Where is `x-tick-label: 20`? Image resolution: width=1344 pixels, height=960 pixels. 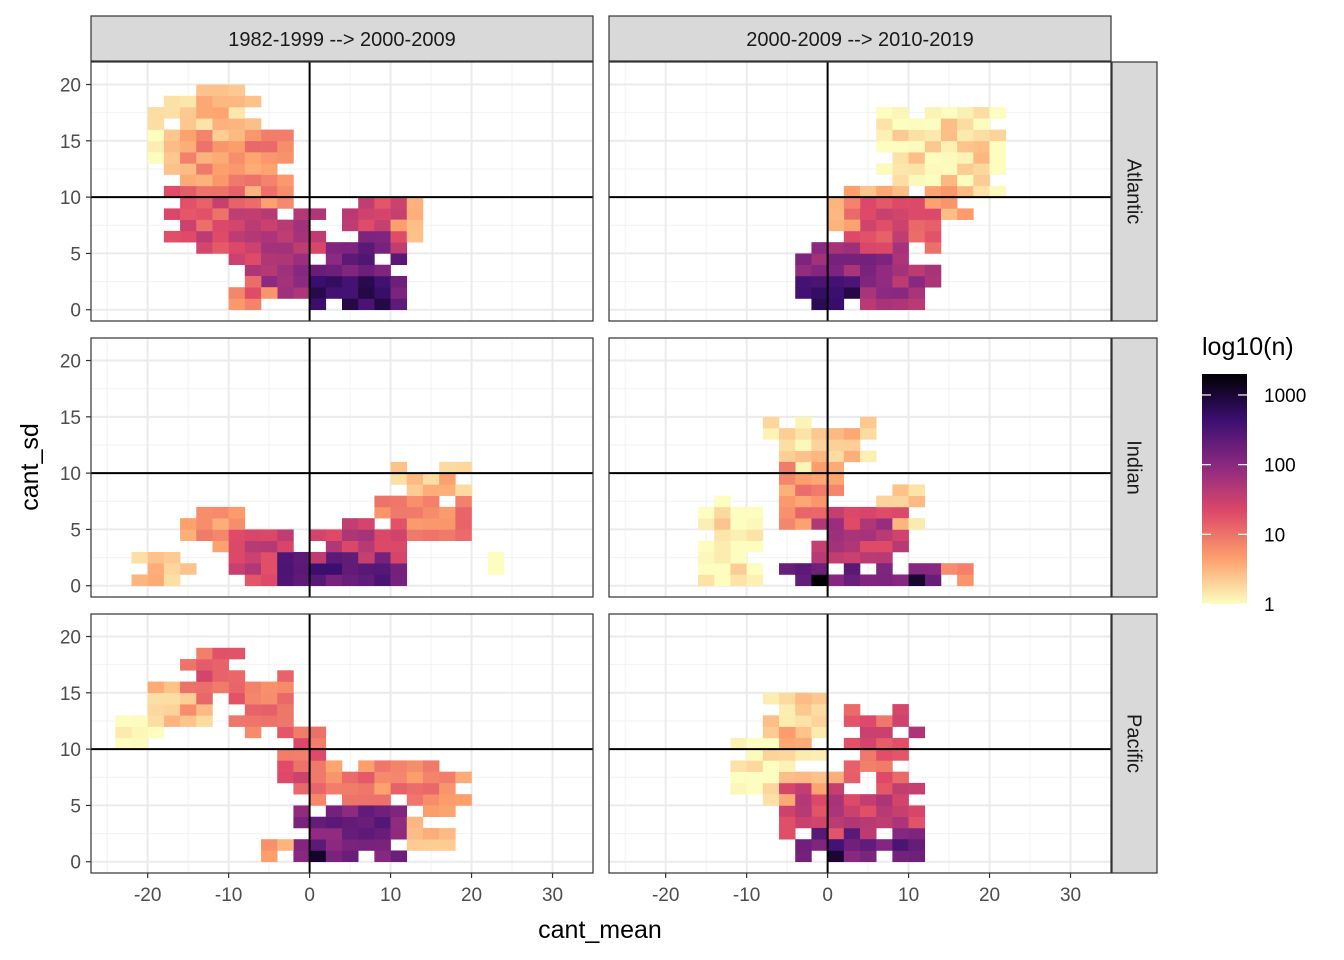
x-tick-label: 20 is located at coordinates (471, 895).